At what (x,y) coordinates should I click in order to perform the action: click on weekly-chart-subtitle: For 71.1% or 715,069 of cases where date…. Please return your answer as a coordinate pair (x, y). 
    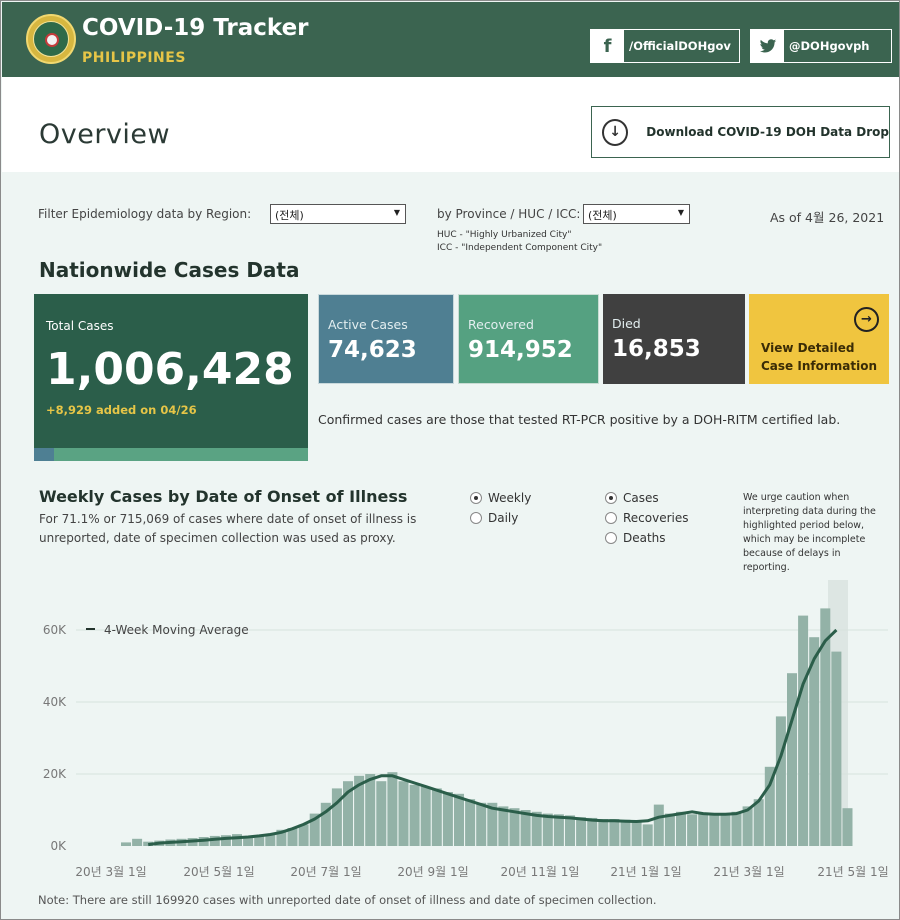
    Looking at the image, I should click on (227, 529).